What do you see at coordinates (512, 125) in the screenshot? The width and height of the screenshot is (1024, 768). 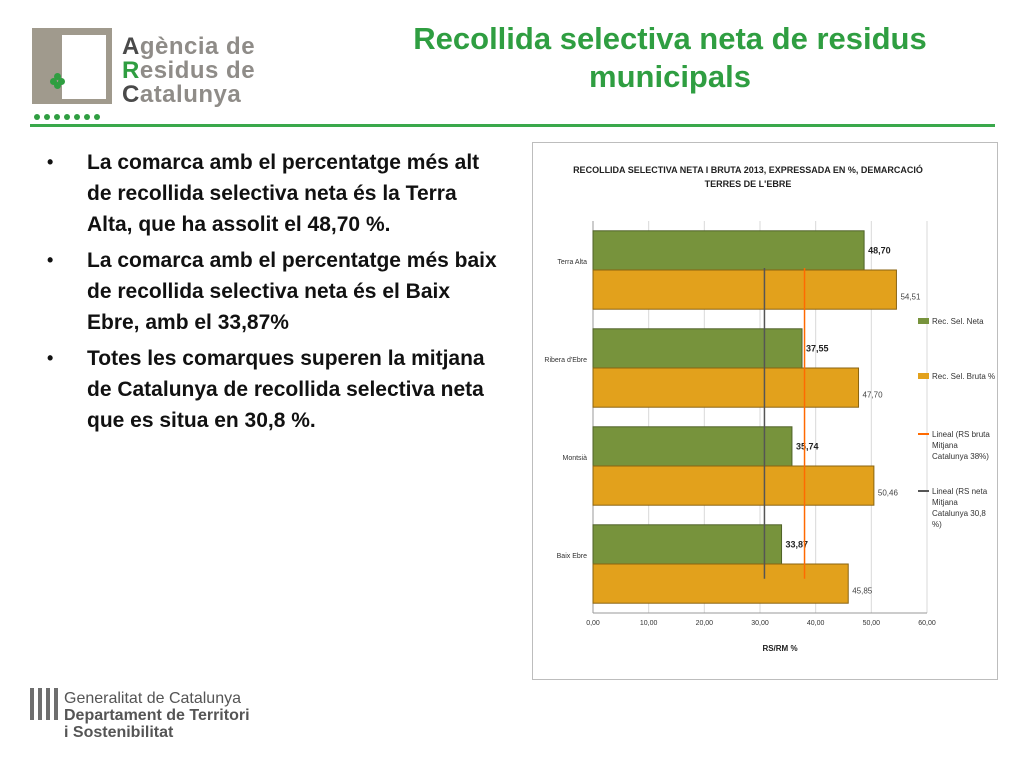 I see `title-divider` at bounding box center [512, 125].